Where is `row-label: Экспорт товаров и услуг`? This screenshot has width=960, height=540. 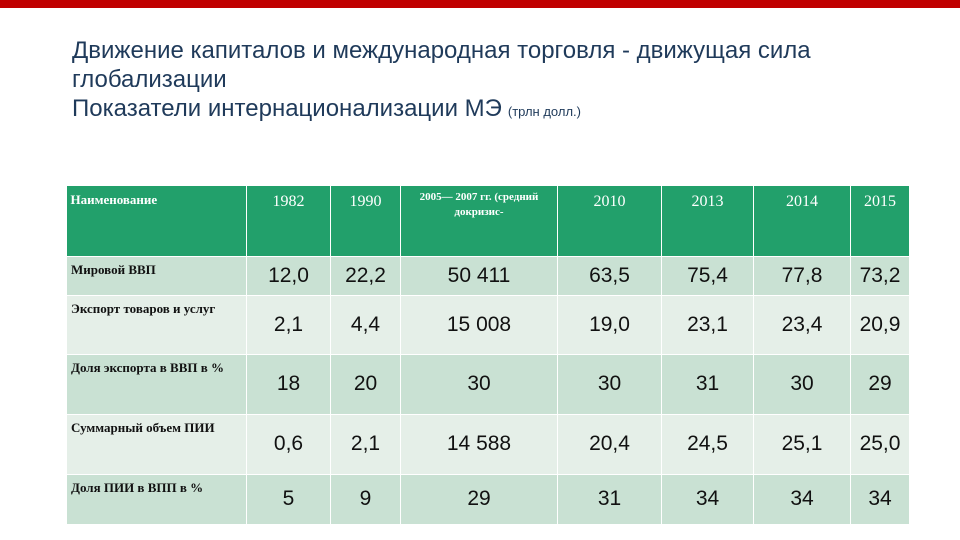 row-label: Экспорт товаров и услуг is located at coordinates (156, 324).